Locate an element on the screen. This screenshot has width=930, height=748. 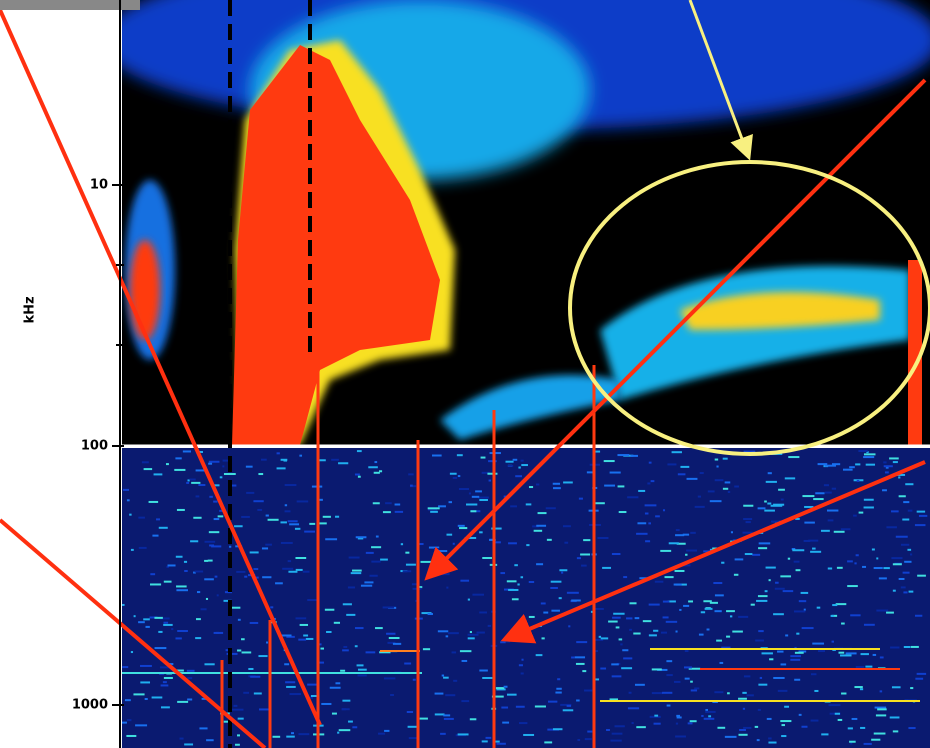
left-burst-core is located at coordinates (145, 290).